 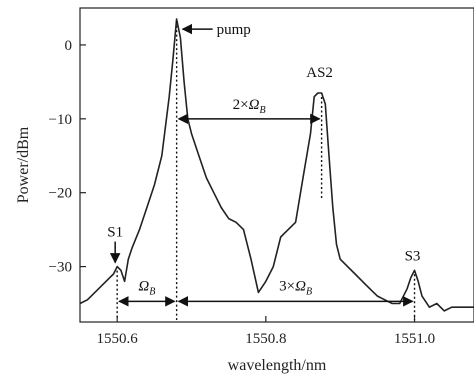 What do you see at coordinates (60, 194) in the screenshot?
I see `y-tick-label: −20` at bounding box center [60, 194].